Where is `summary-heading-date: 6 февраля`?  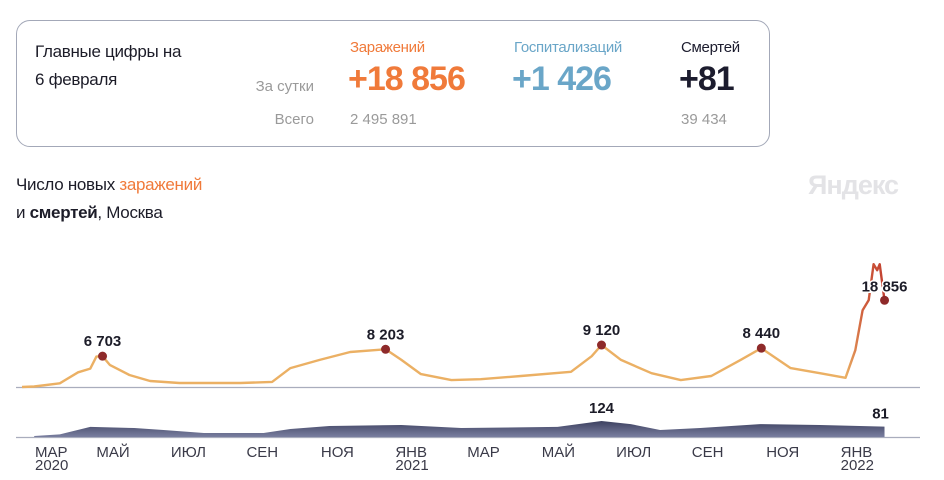 summary-heading-date: 6 февраля is located at coordinates (76, 79).